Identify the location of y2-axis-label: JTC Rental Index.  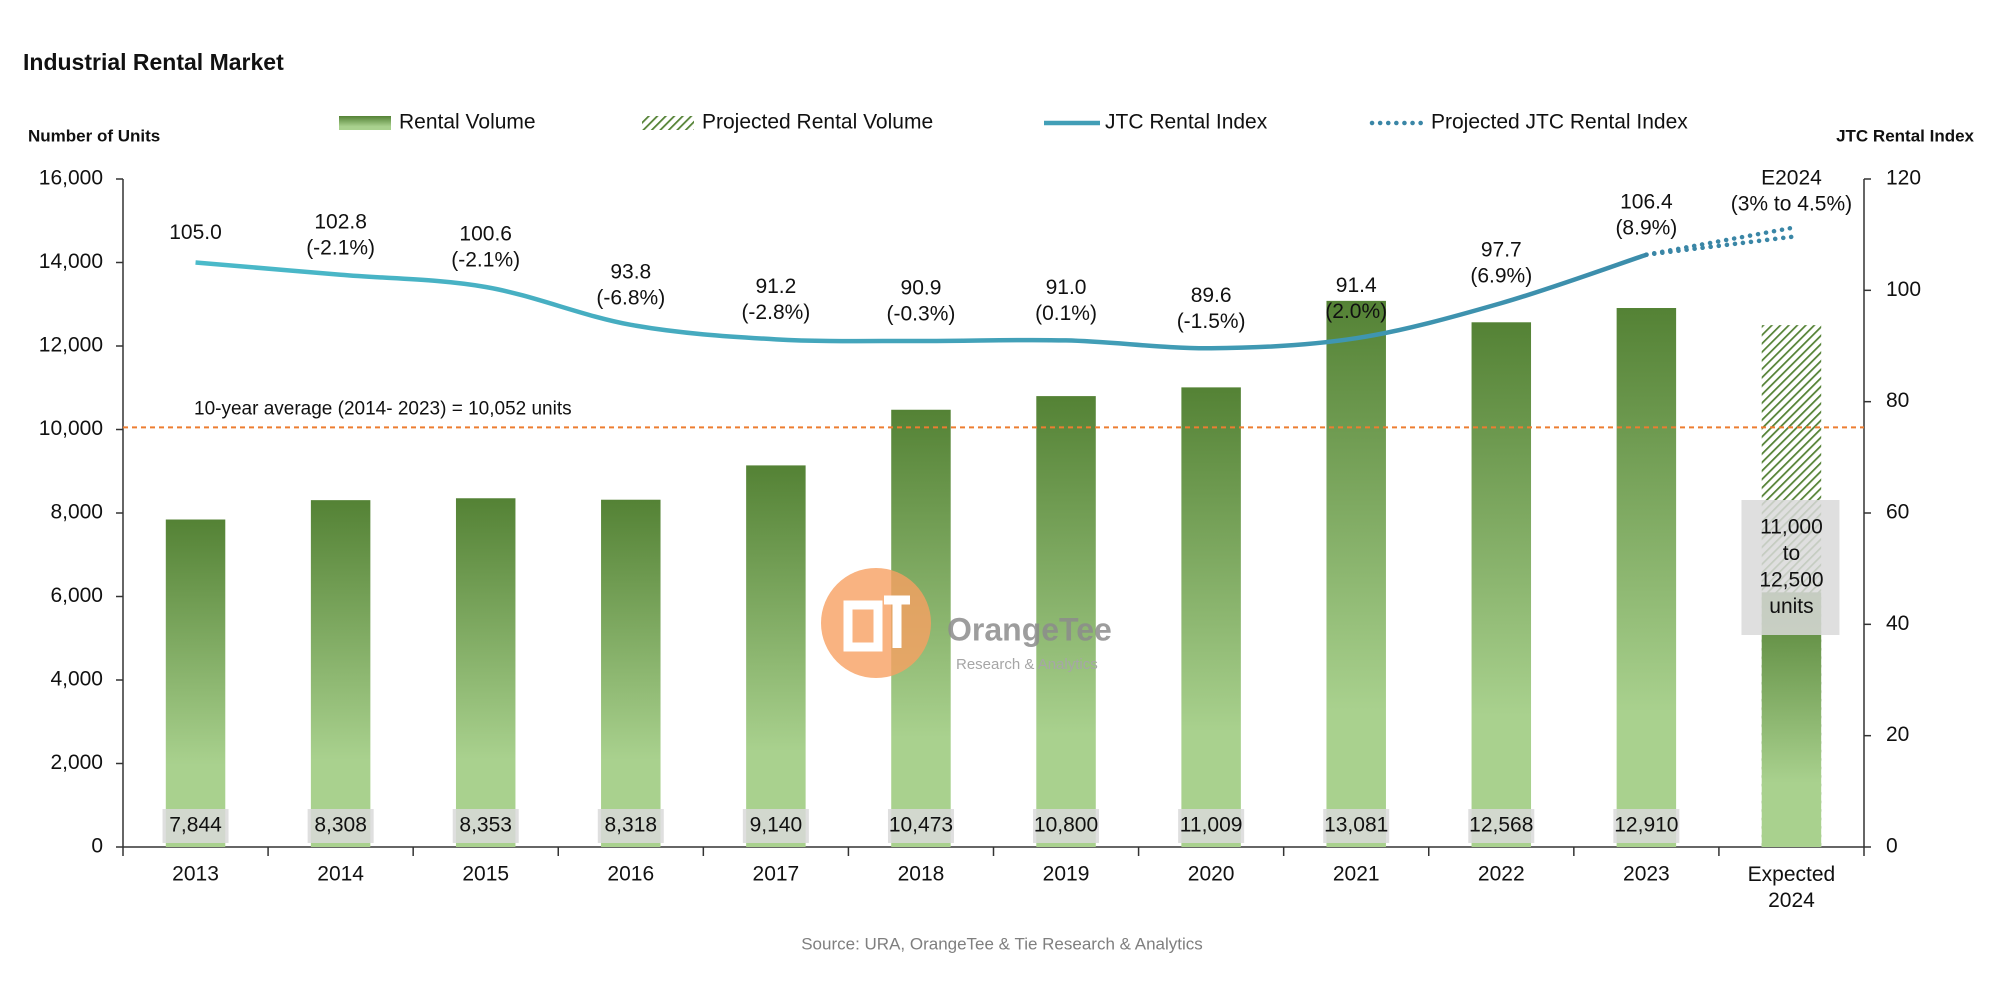
(1905, 135).